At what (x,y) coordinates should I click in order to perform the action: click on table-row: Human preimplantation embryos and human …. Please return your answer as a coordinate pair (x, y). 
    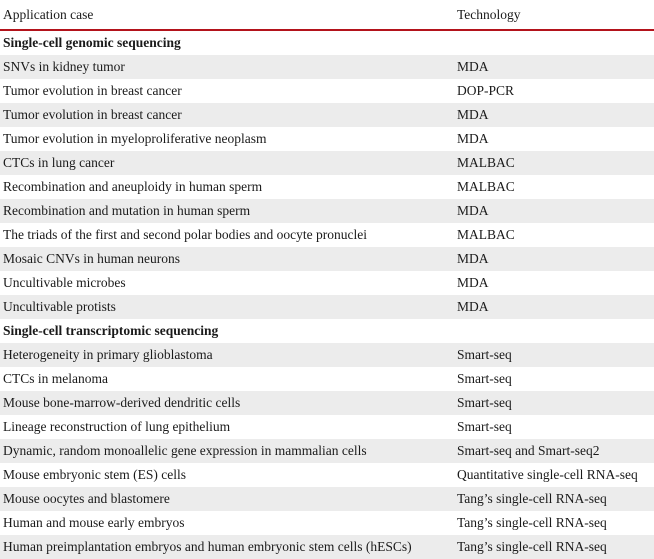
    Looking at the image, I should click on (327, 547).